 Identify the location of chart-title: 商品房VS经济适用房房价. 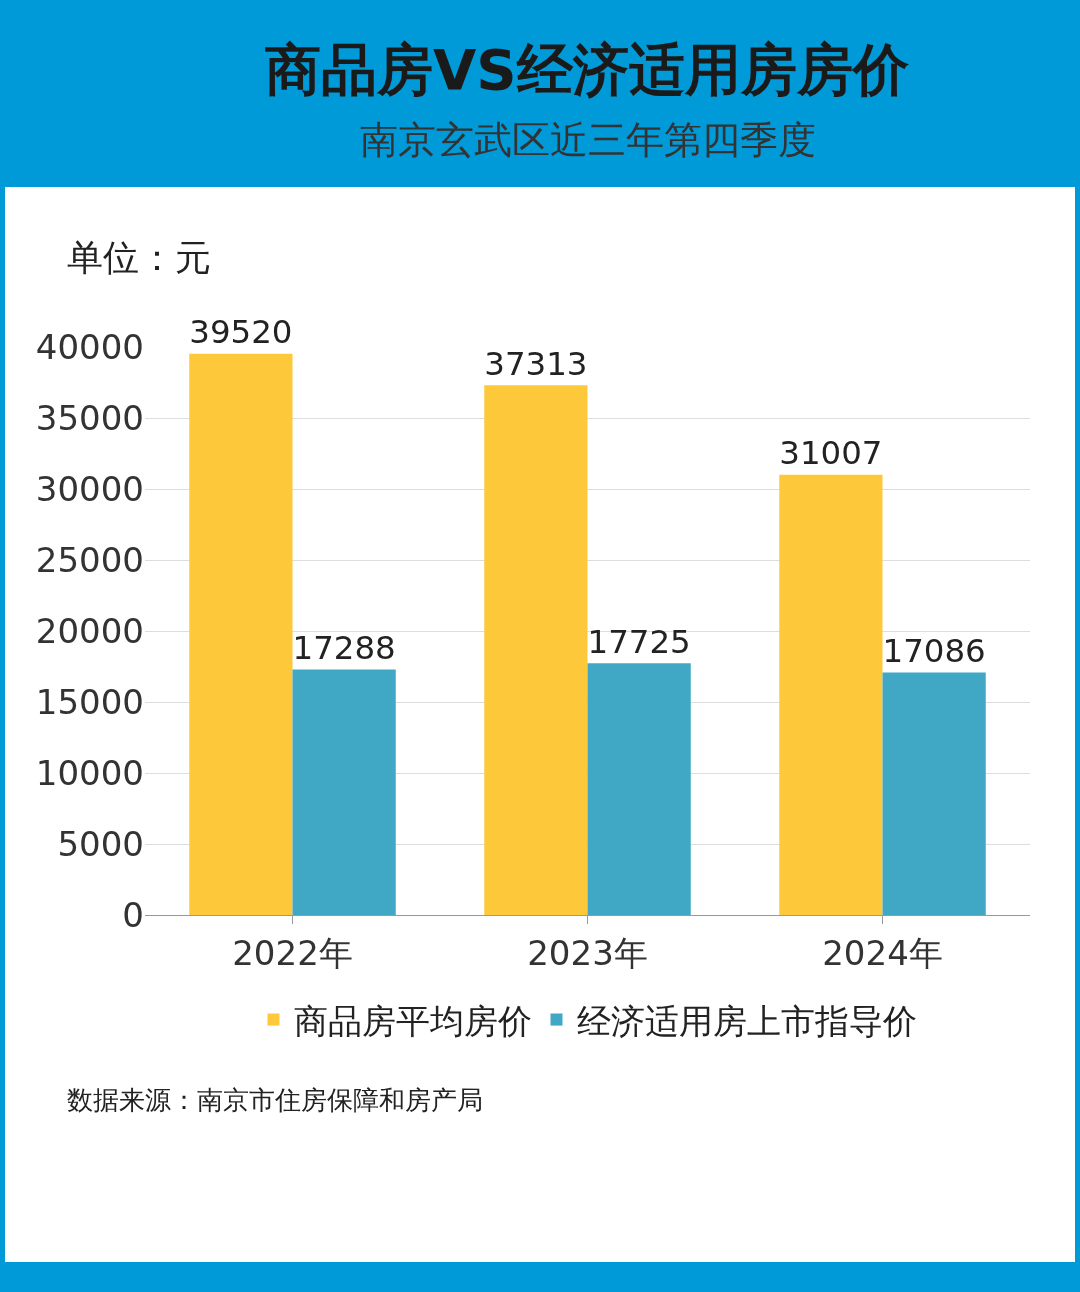
(587, 69).